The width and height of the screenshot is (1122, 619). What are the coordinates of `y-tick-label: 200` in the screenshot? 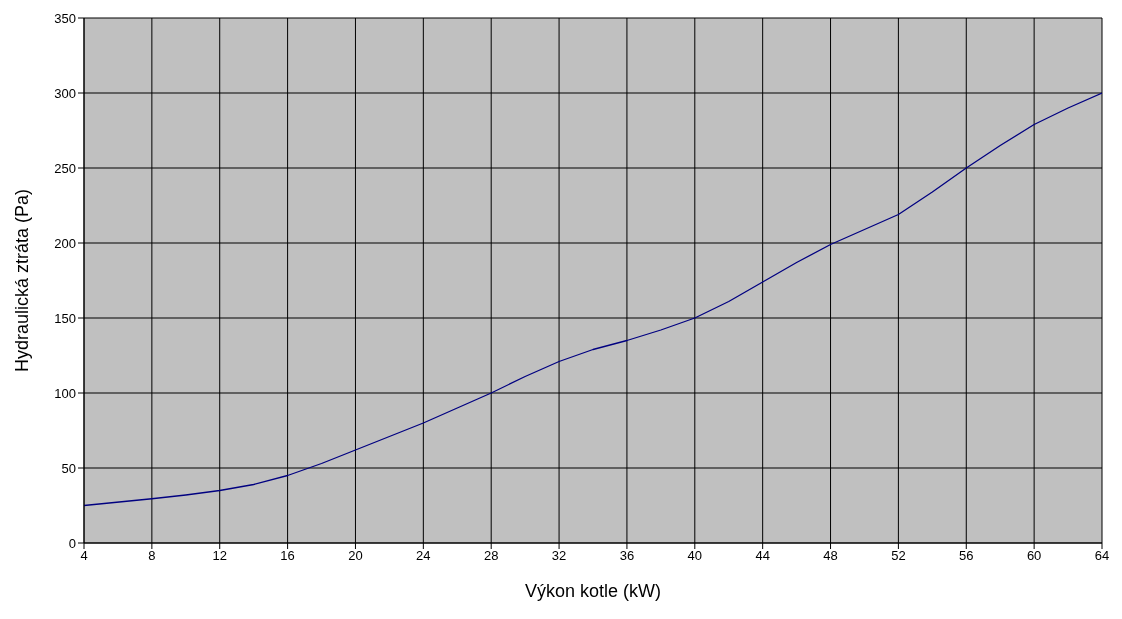 It's located at (65, 243).